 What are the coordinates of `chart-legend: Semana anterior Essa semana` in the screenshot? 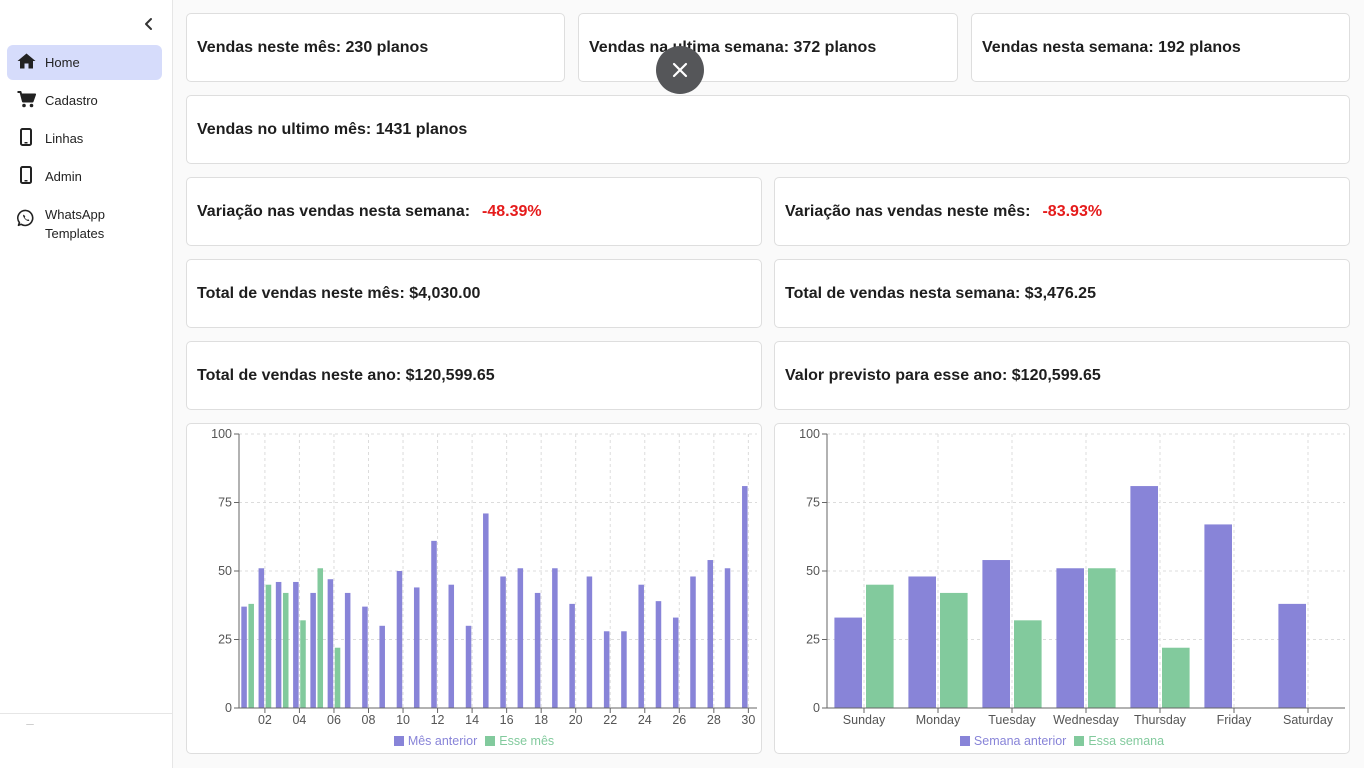 It's located at (1062, 741).